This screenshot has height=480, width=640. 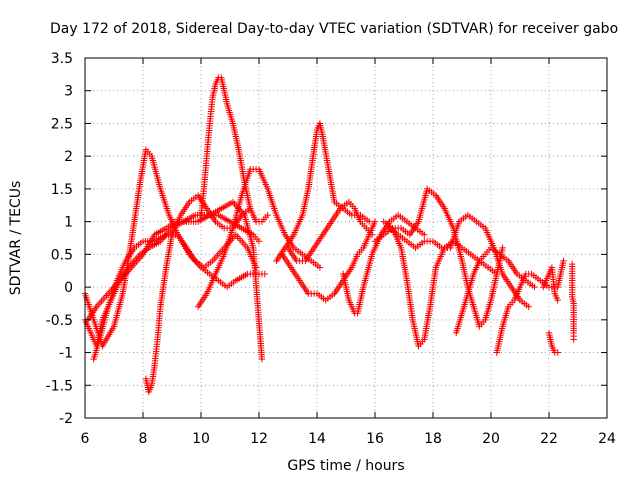 I want to click on x-tick-label: 16, so click(x=375, y=439).